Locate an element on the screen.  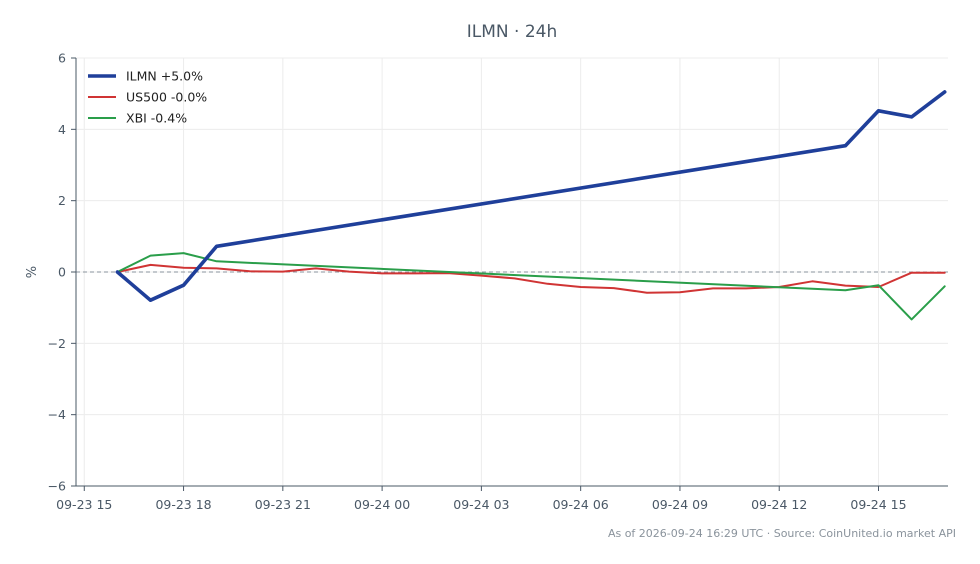
legend-entry-label: XBI -0.4% is located at coordinates (156, 118).